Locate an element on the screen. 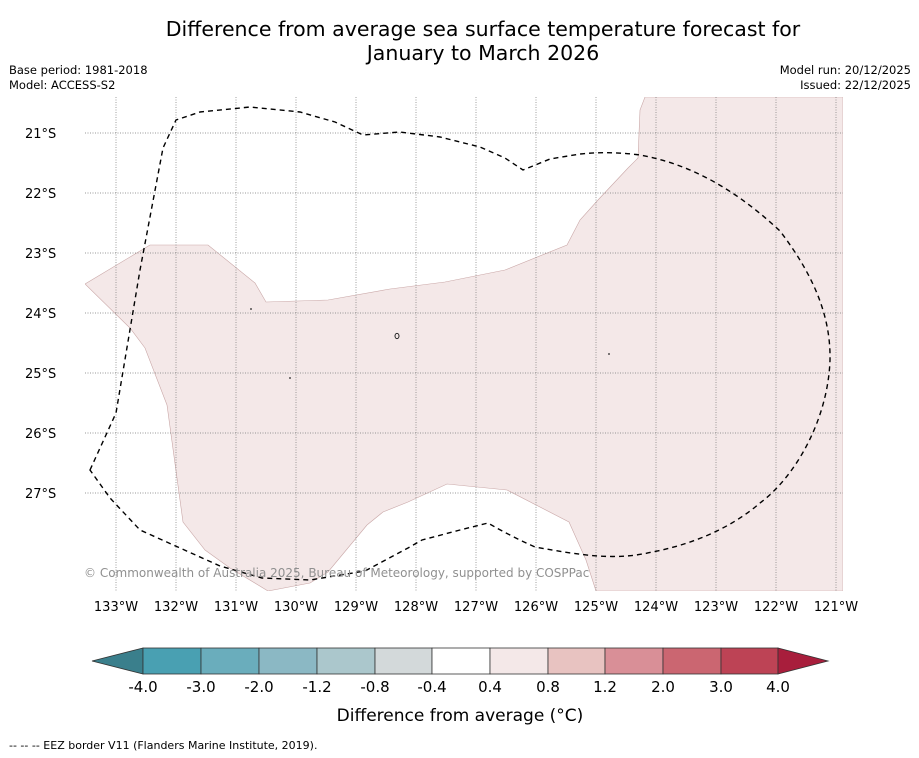  colorbar-extend-low is located at coordinates (117, 661).